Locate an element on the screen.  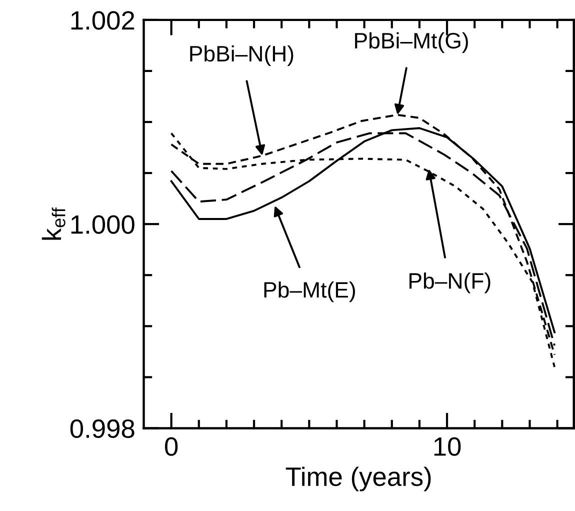
annotation: PbBi–Mt(G) is located at coordinates (411, 42).